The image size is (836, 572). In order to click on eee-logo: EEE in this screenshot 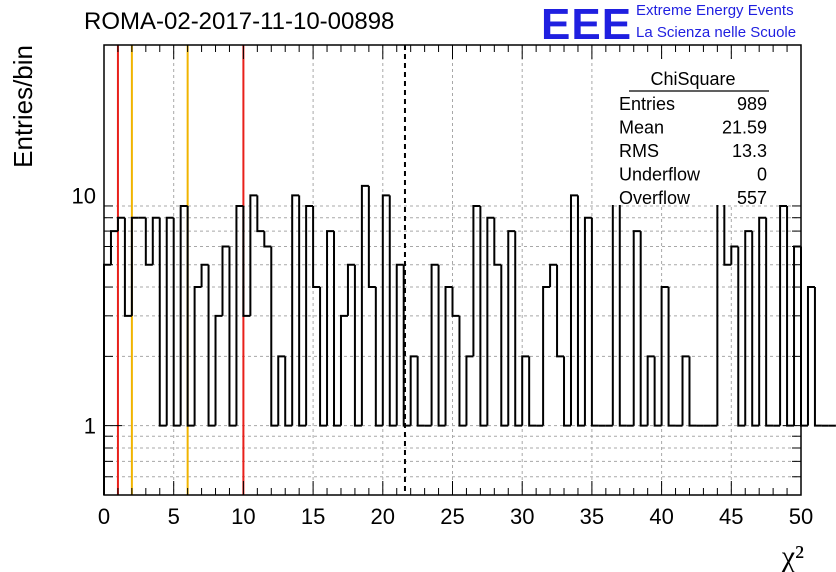, I will do `click(587, 24)`.